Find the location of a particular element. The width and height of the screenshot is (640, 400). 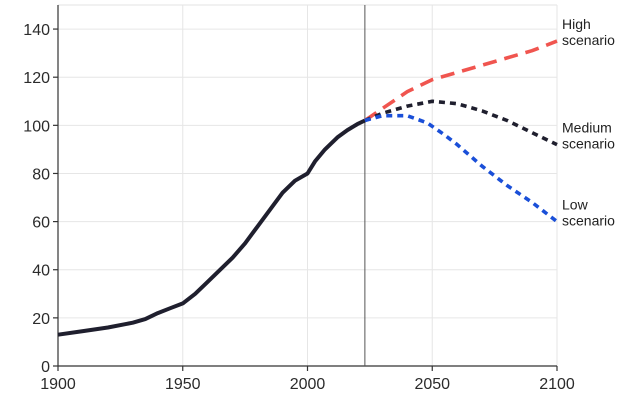

scenario-labels: High scenario Medium scenario Low scenario is located at coordinates (588, 122).